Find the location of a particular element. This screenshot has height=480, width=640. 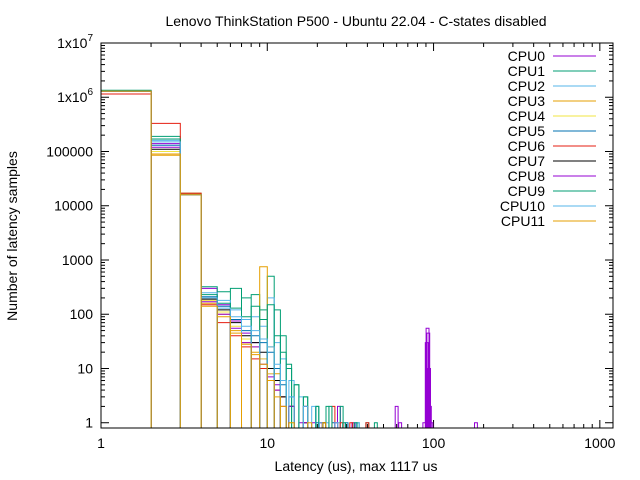

legend-label: CPU1 is located at coordinates (527, 71).